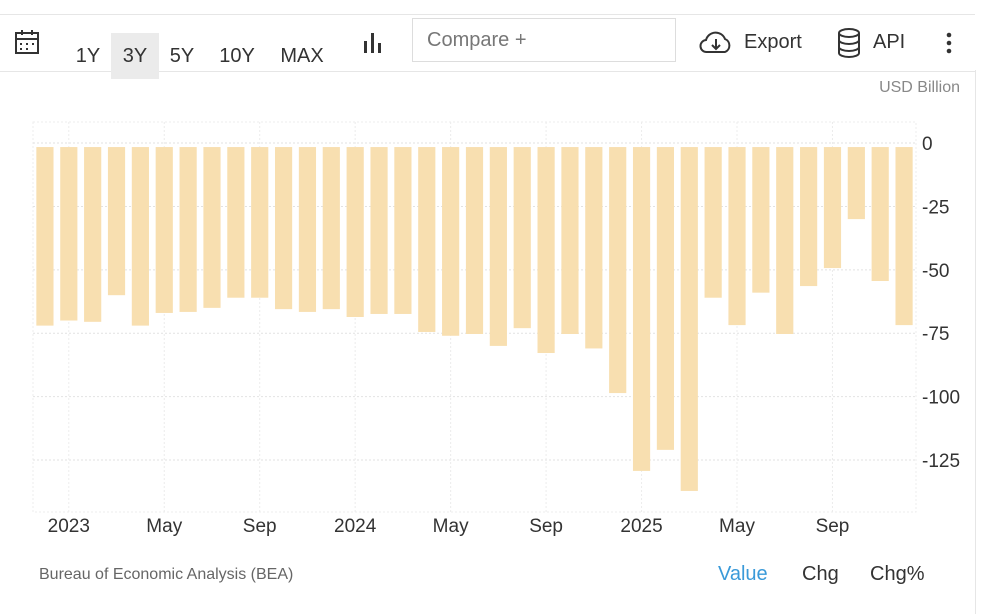 The image size is (986, 614). I want to click on source: Bureau of Economic Analysis (BEA), so click(166, 574).